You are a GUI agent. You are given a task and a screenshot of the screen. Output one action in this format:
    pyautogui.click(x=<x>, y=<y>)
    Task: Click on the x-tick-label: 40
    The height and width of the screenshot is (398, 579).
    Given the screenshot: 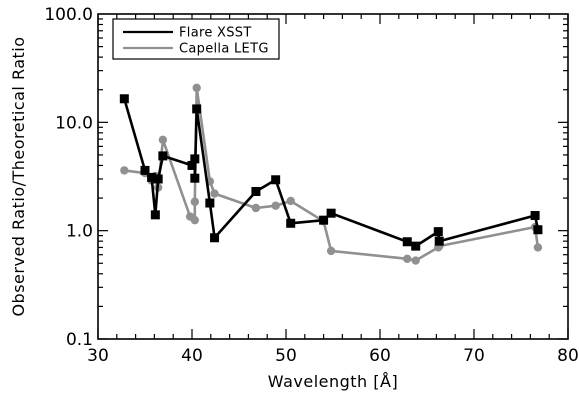 What is the action you would take?
    pyautogui.click(x=192, y=356)
    